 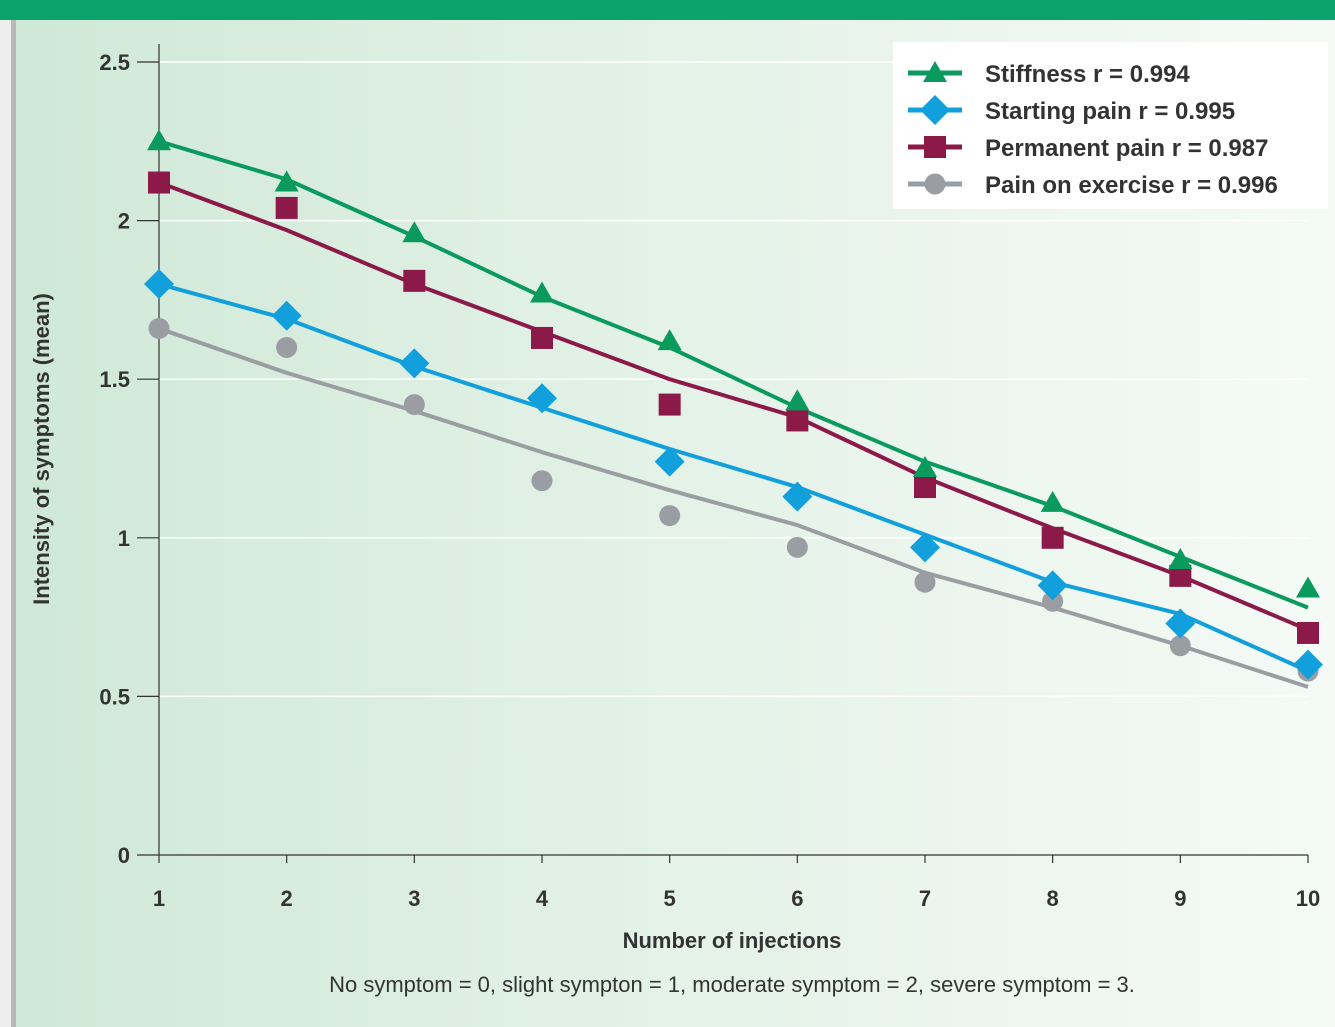 I want to click on x-tick-label: 10, so click(x=1308, y=898).